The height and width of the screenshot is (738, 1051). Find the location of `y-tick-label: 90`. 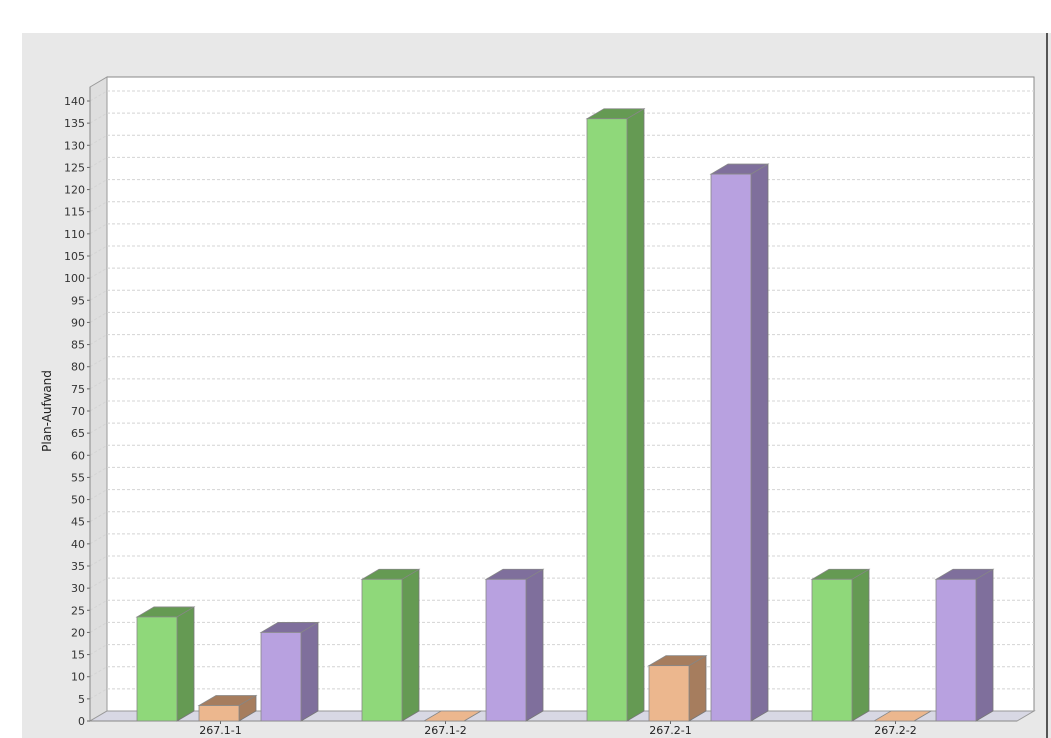

y-tick-label: 90 is located at coordinates (78, 322).